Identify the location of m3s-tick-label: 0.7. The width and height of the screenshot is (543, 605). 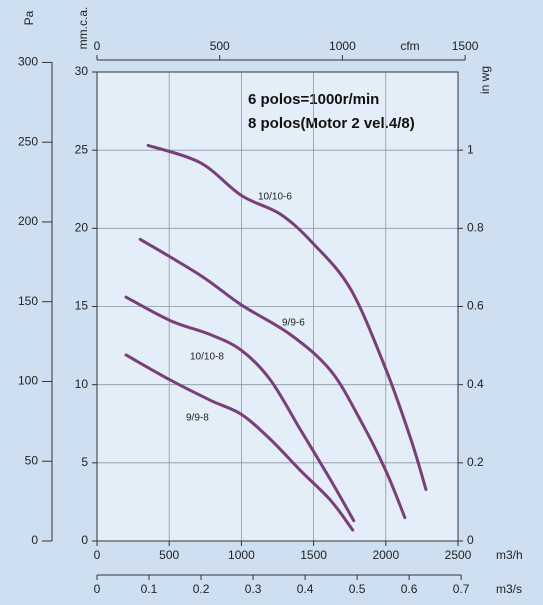
(461, 589).